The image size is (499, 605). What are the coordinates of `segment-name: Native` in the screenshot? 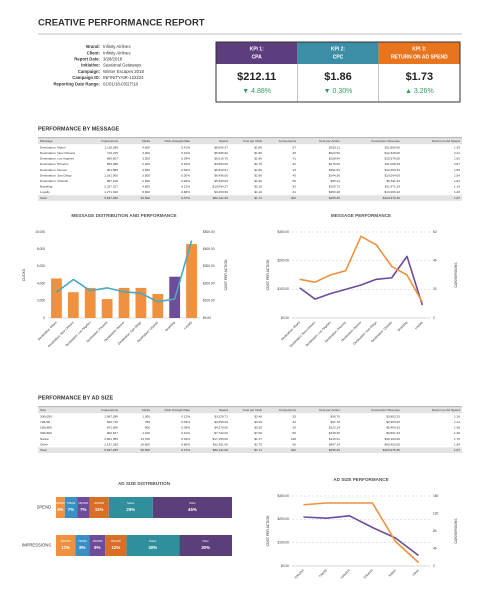 It's located at (153, 541).